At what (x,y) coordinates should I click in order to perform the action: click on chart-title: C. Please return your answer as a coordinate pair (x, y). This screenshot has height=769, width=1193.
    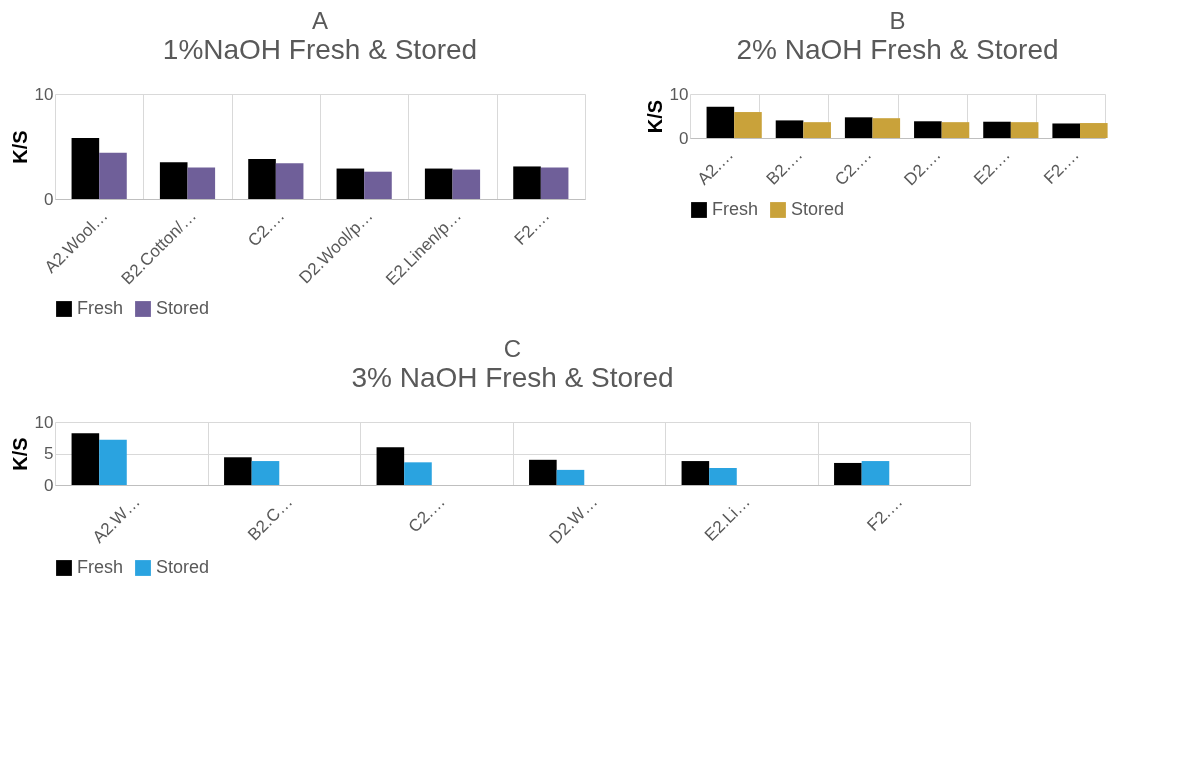
    Looking at the image, I should click on (512, 348).